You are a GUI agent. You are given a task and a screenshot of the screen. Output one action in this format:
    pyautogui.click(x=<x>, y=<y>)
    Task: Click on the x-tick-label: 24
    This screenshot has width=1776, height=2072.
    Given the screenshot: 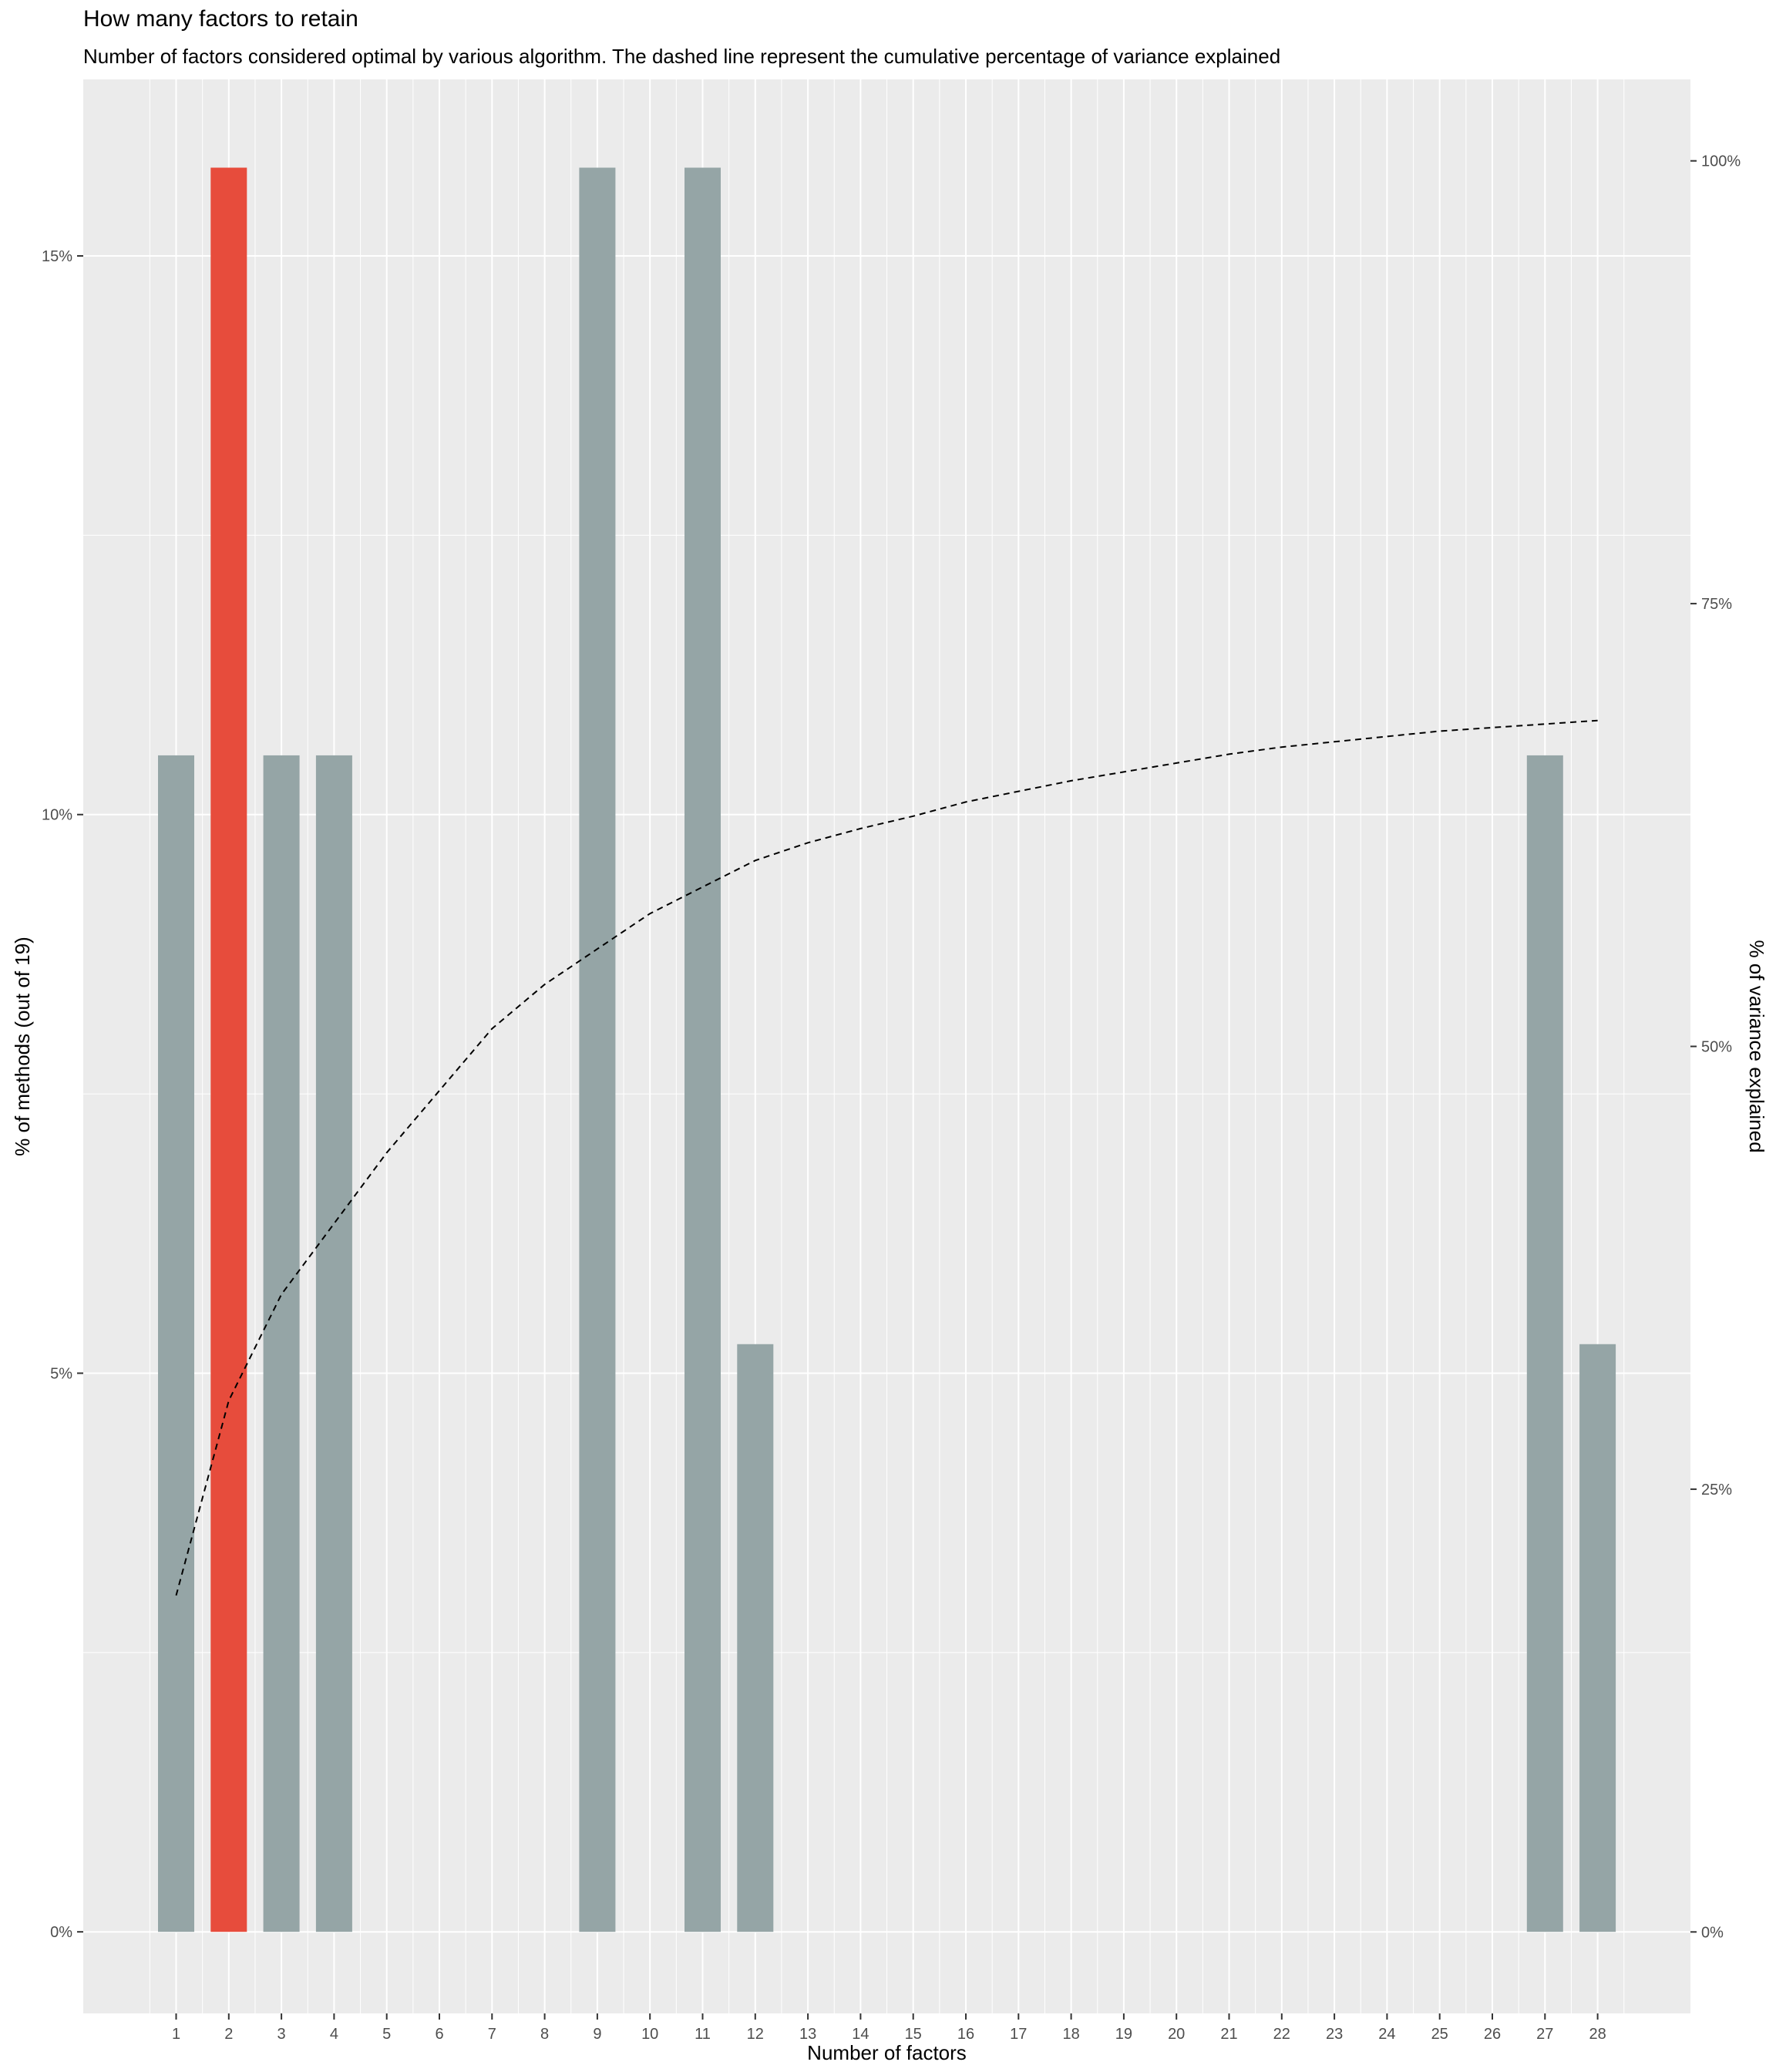 What is the action you would take?
    pyautogui.click(x=1386, y=2035)
    